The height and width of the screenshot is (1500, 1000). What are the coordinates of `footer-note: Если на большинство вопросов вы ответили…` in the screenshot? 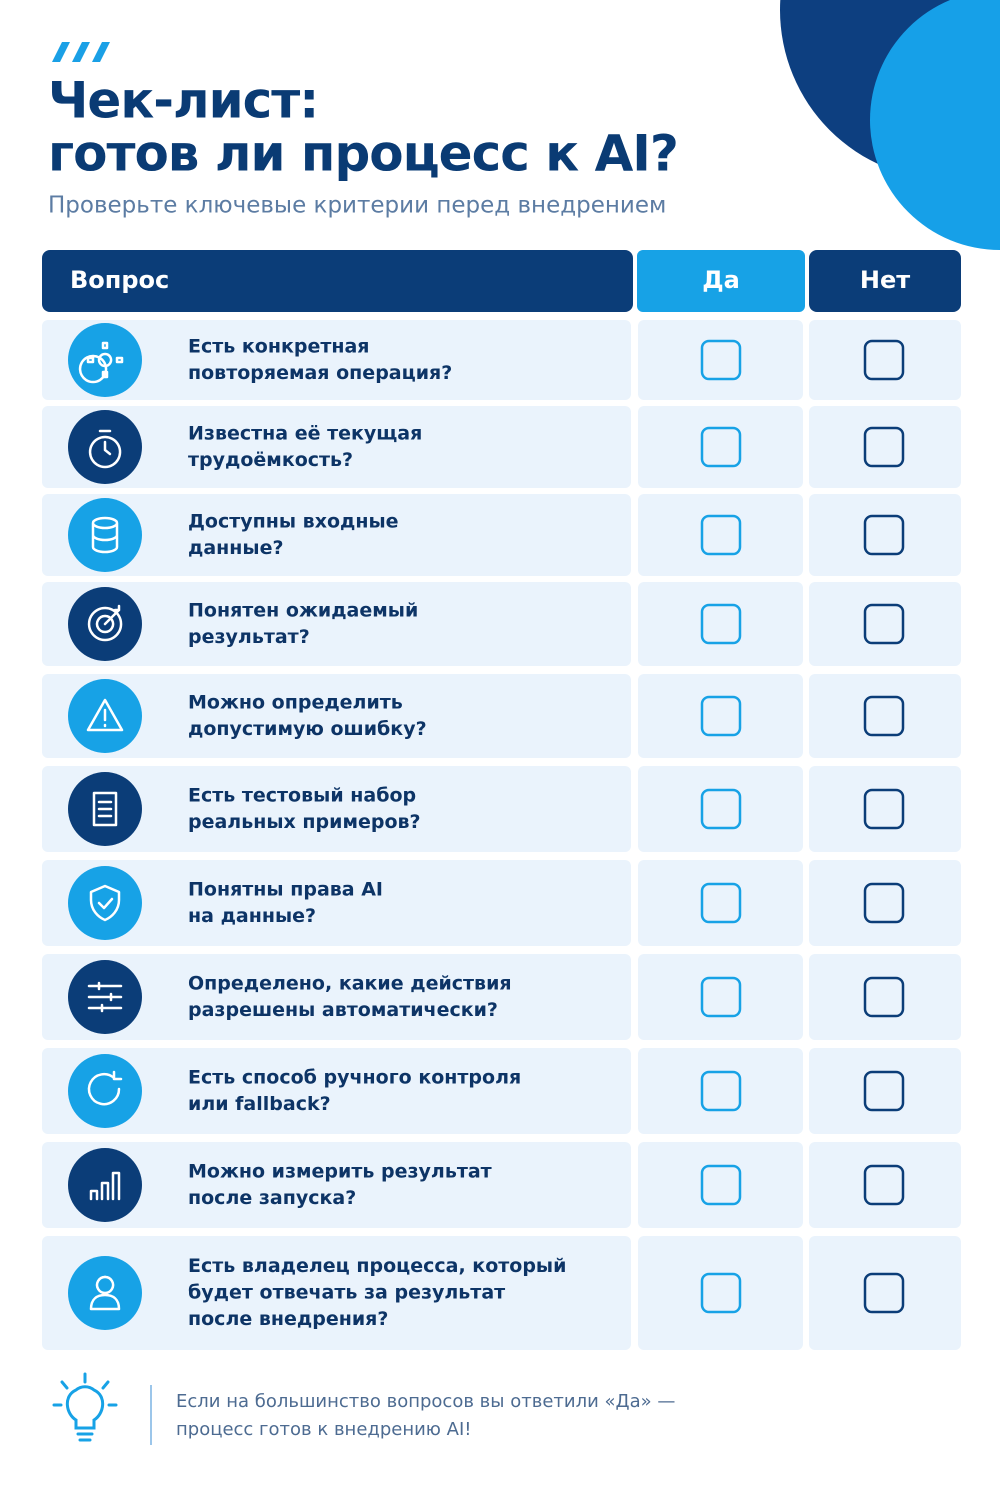 It's located at (425, 1401).